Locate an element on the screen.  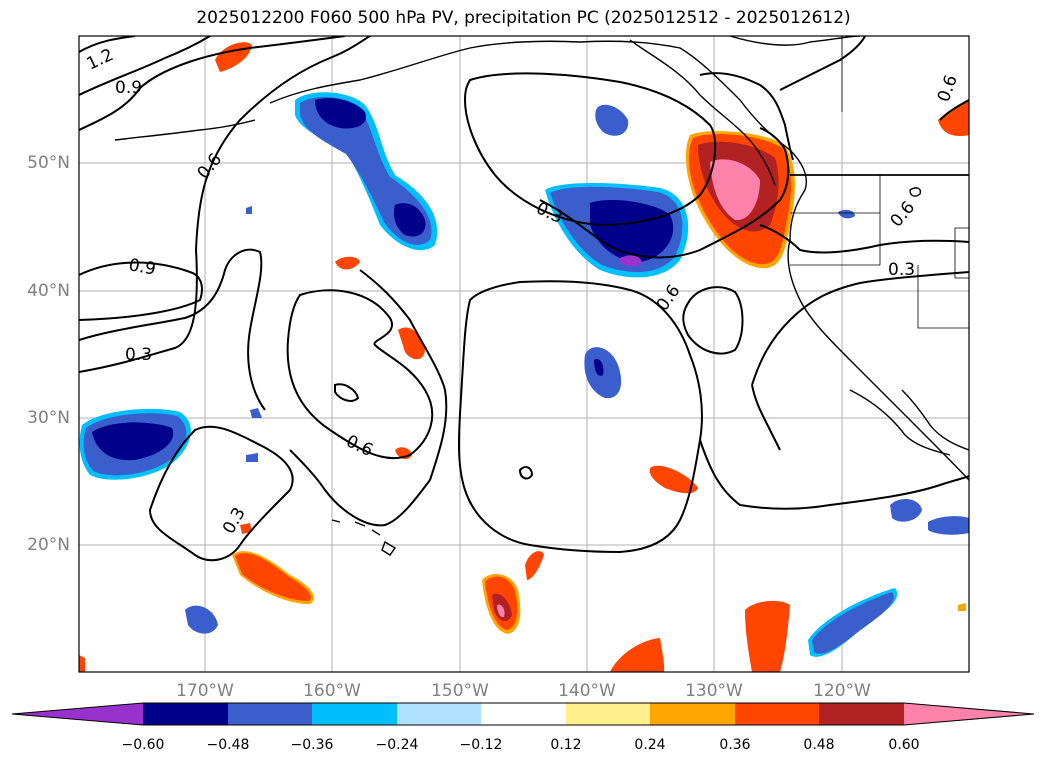
lon-label: 130°W is located at coordinates (714, 691).